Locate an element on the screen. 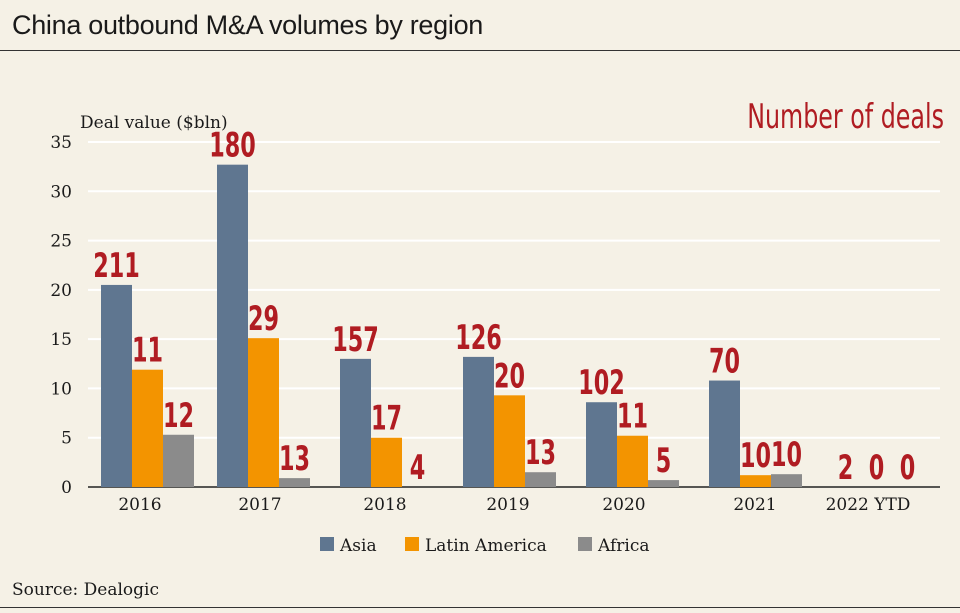 The image size is (960, 613). title-divider is located at coordinates (480, 50).